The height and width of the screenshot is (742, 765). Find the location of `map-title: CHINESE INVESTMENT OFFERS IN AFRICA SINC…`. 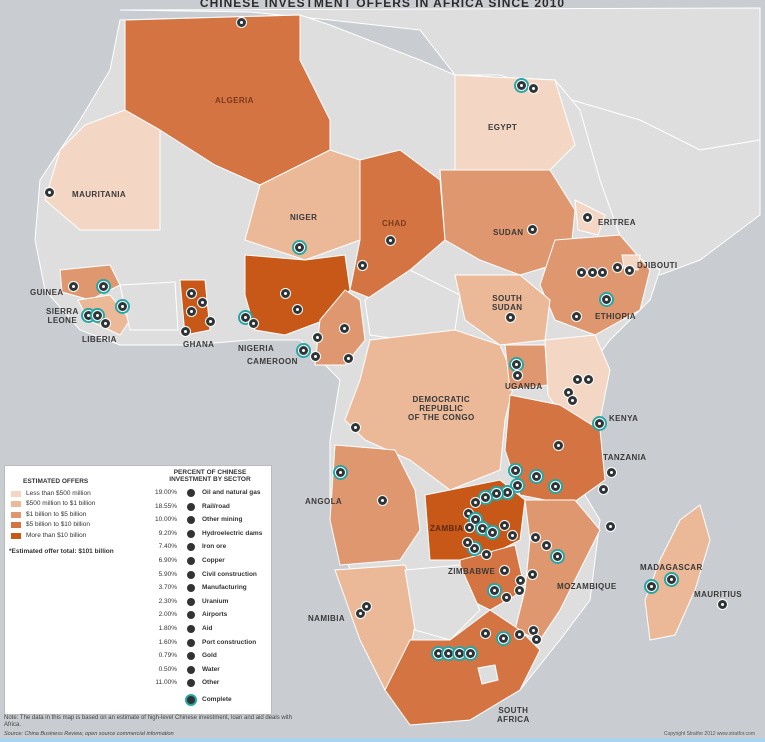

map-title: CHINESE INVESTMENT OFFERS IN AFRICA SINC… is located at coordinates (382, 5).